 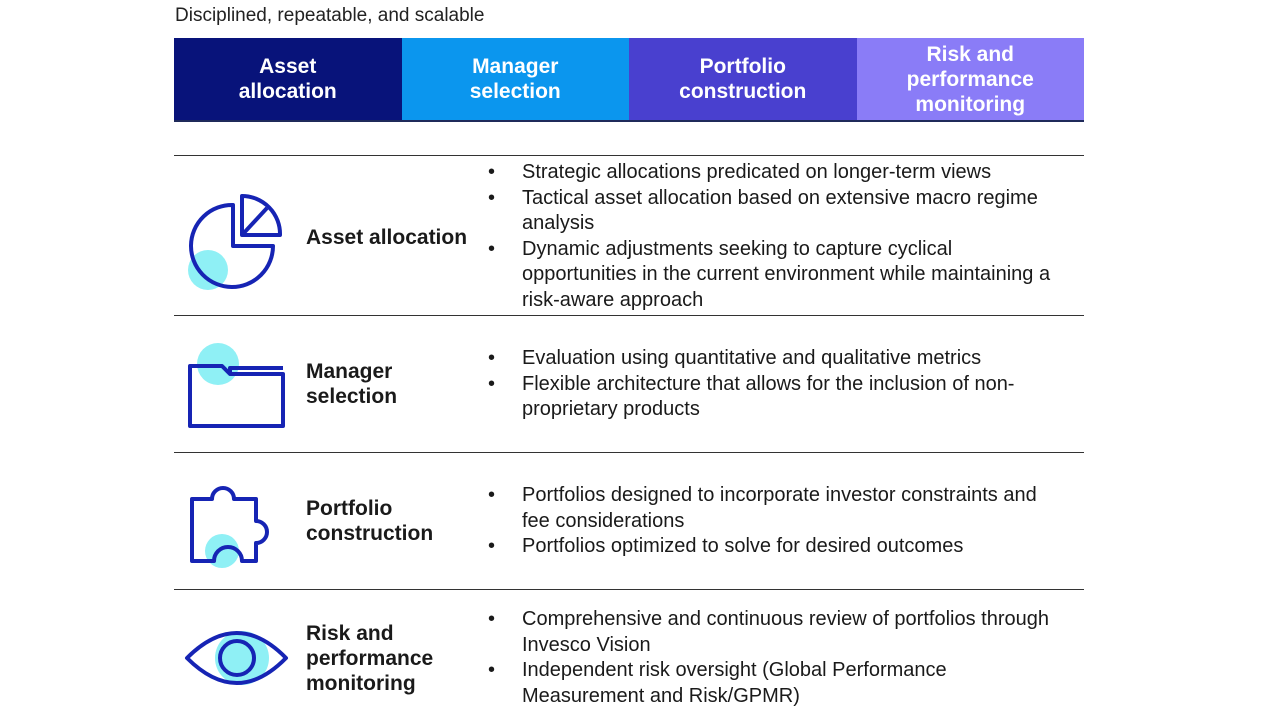 What do you see at coordinates (370, 533) in the screenshot?
I see `row-title-line: construction` at bounding box center [370, 533].